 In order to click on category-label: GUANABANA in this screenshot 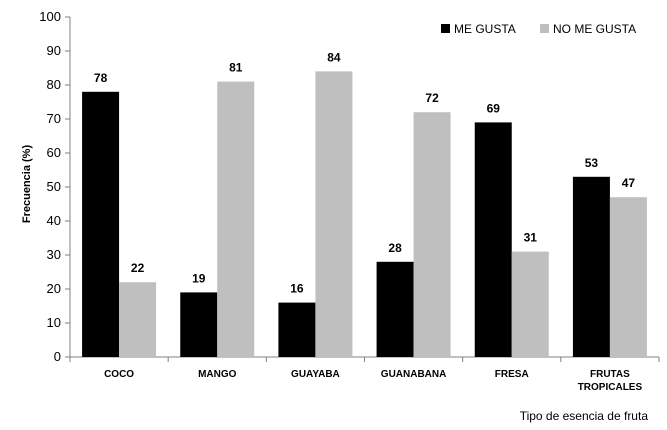, I will do `click(414, 374)`.